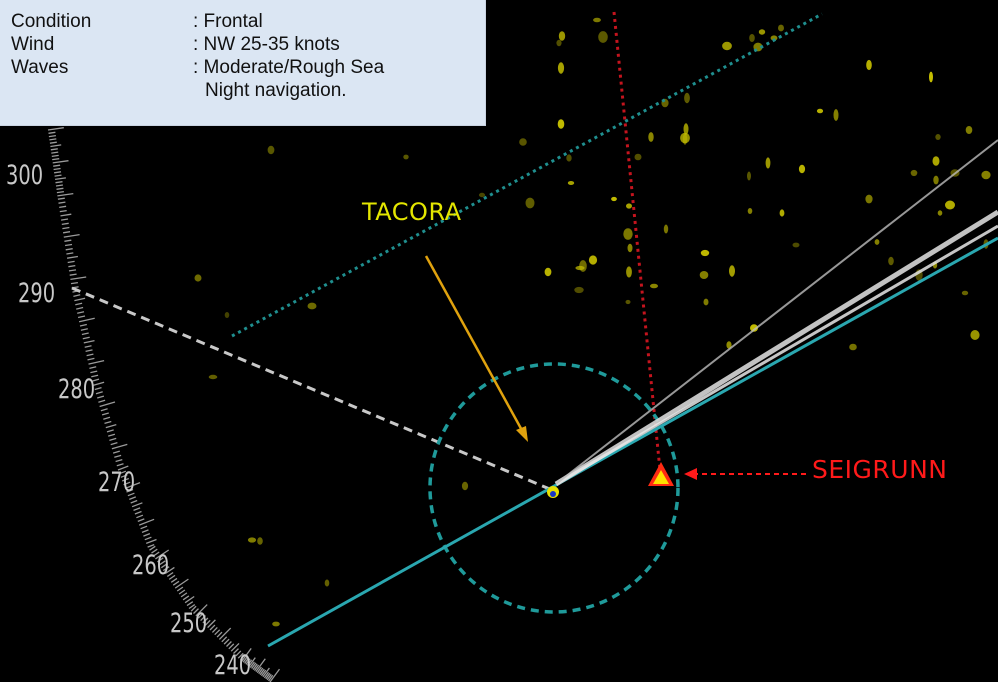 Image resolution: width=998 pixels, height=682 pixels. I want to click on bearing-label-270: 270, so click(117, 482).